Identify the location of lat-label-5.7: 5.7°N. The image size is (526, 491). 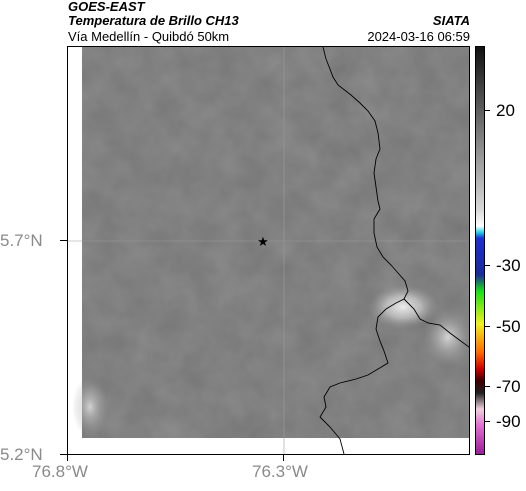
(21, 240).